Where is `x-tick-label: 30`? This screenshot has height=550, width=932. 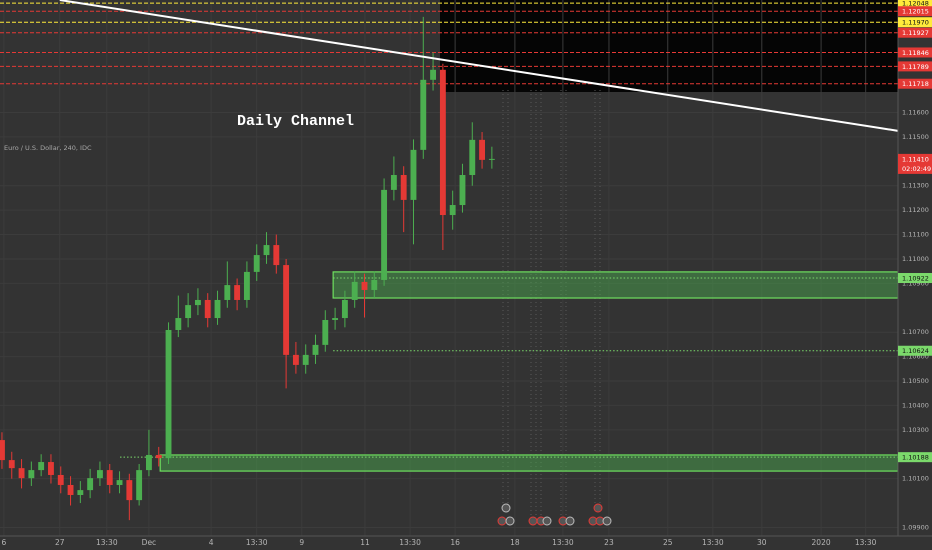 x-tick-label: 30 is located at coordinates (762, 542).